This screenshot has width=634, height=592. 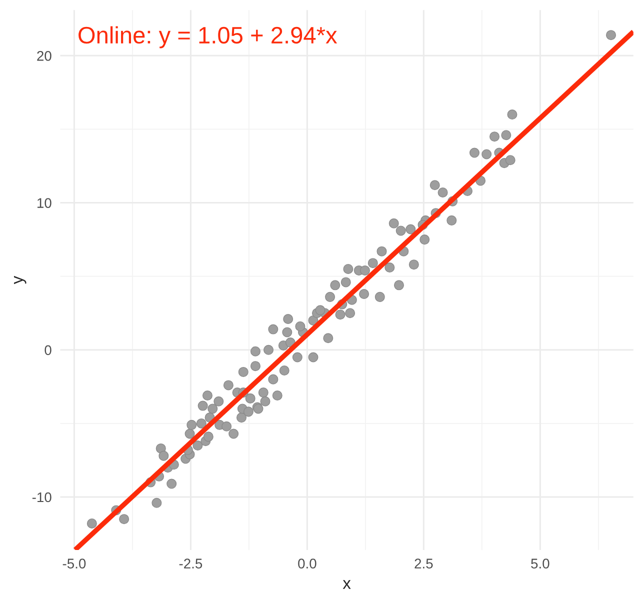 I want to click on y-tick-label: 0, so click(x=48, y=350).